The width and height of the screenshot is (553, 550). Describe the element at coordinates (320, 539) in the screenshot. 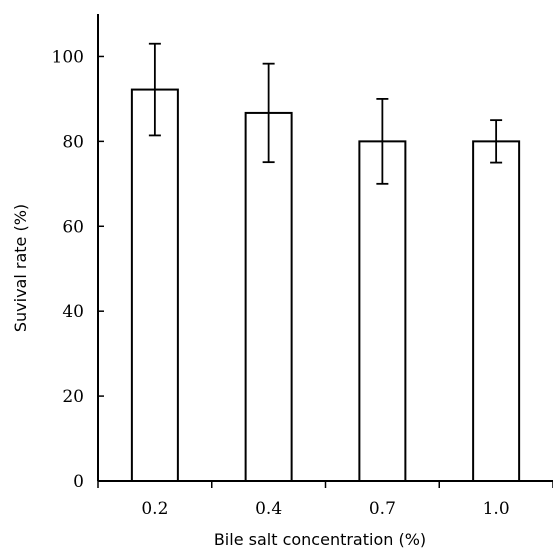

I see `x-axis-title: Bile salt concentration (%)` at that location.